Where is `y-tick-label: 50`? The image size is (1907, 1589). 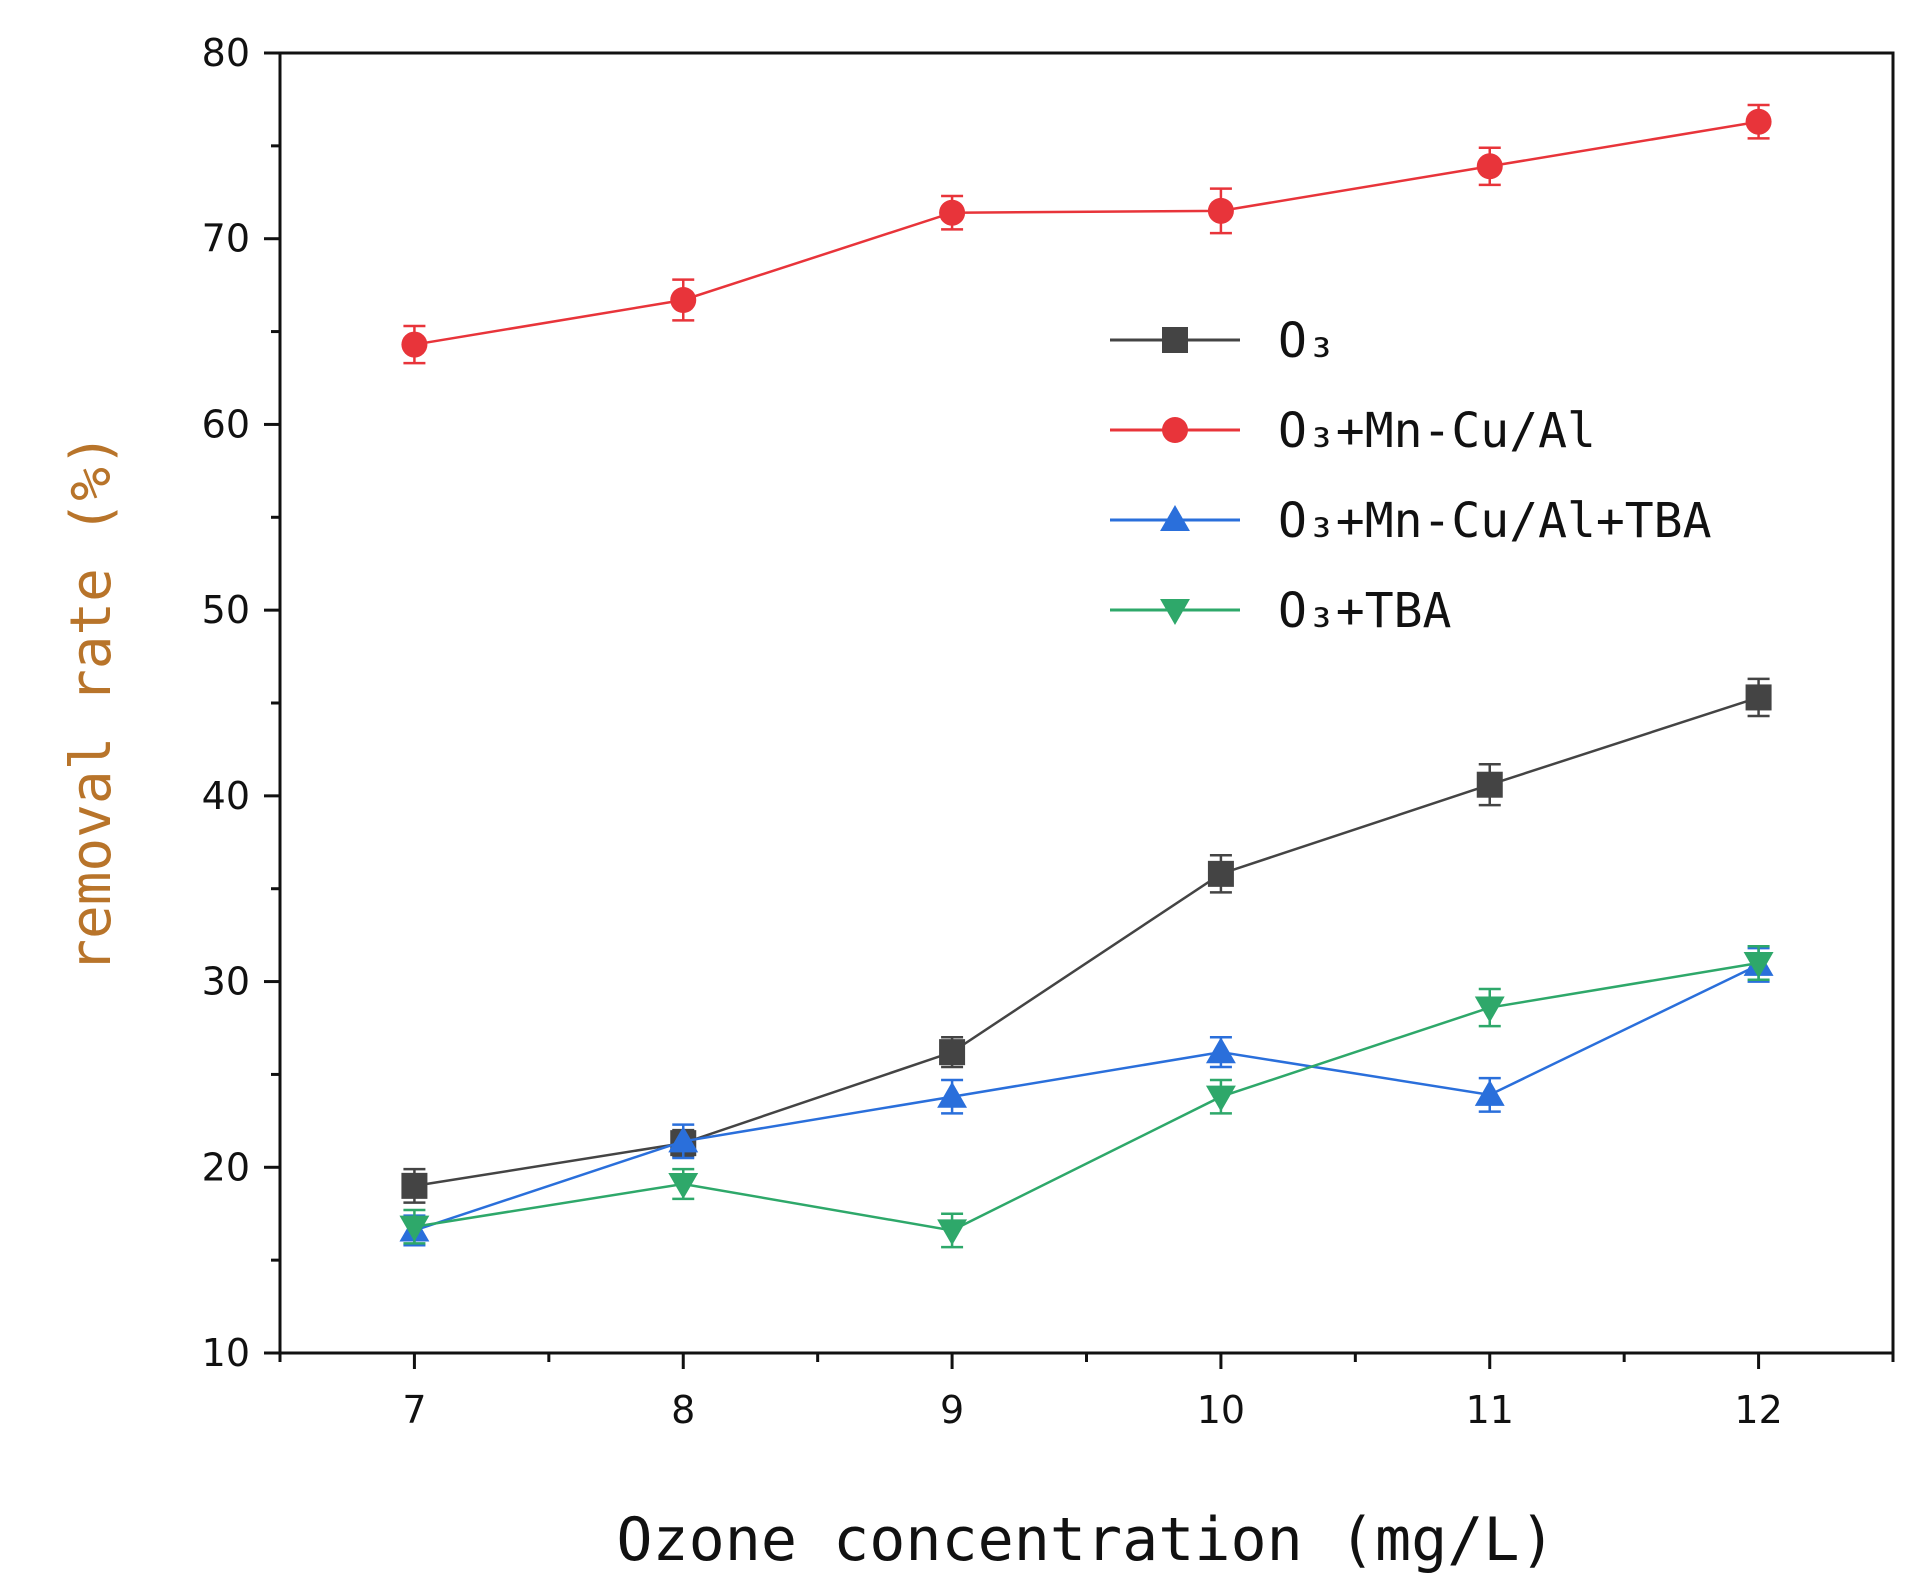 y-tick-label: 50 is located at coordinates (226, 610).